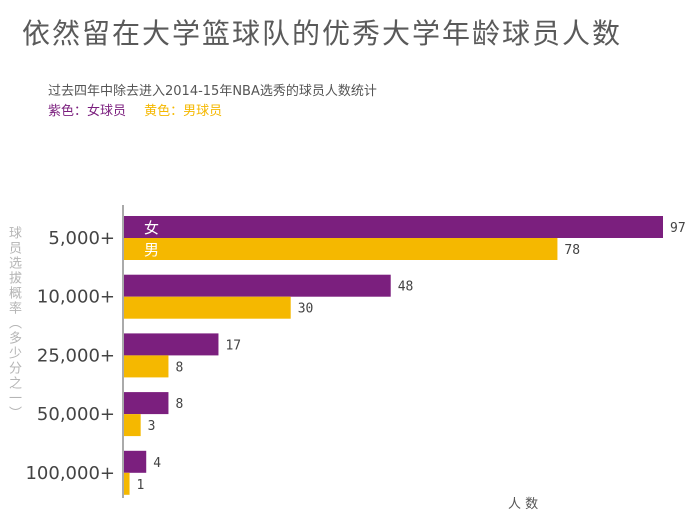 Image resolution: width=700 pixels, height=525 pixels. Describe the element at coordinates (678, 228) in the screenshot. I see `value-label-female-0: 97` at that location.